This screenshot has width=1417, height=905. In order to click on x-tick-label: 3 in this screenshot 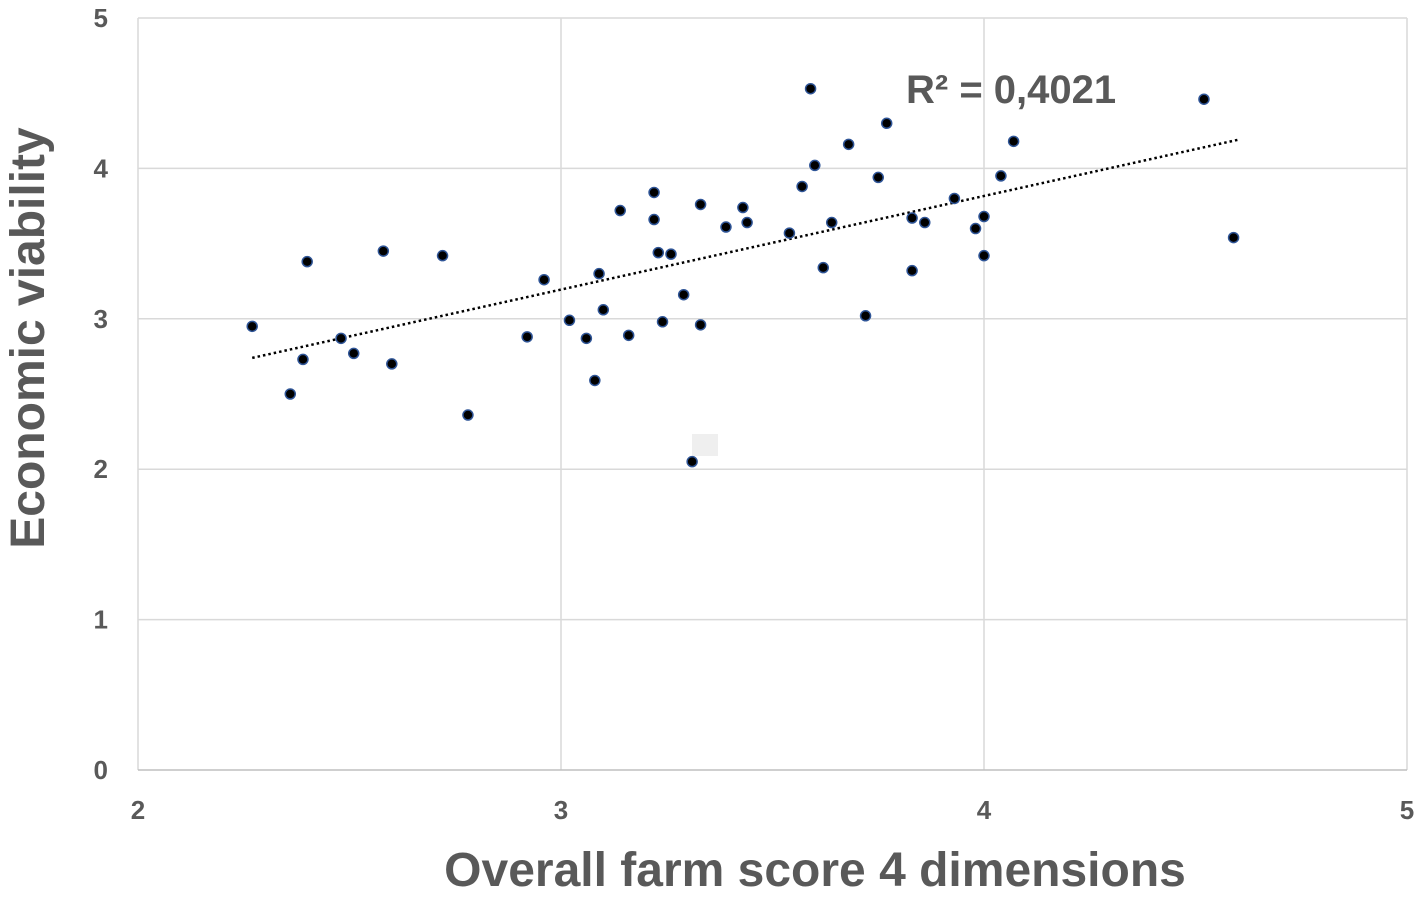, I will do `click(561, 810)`.